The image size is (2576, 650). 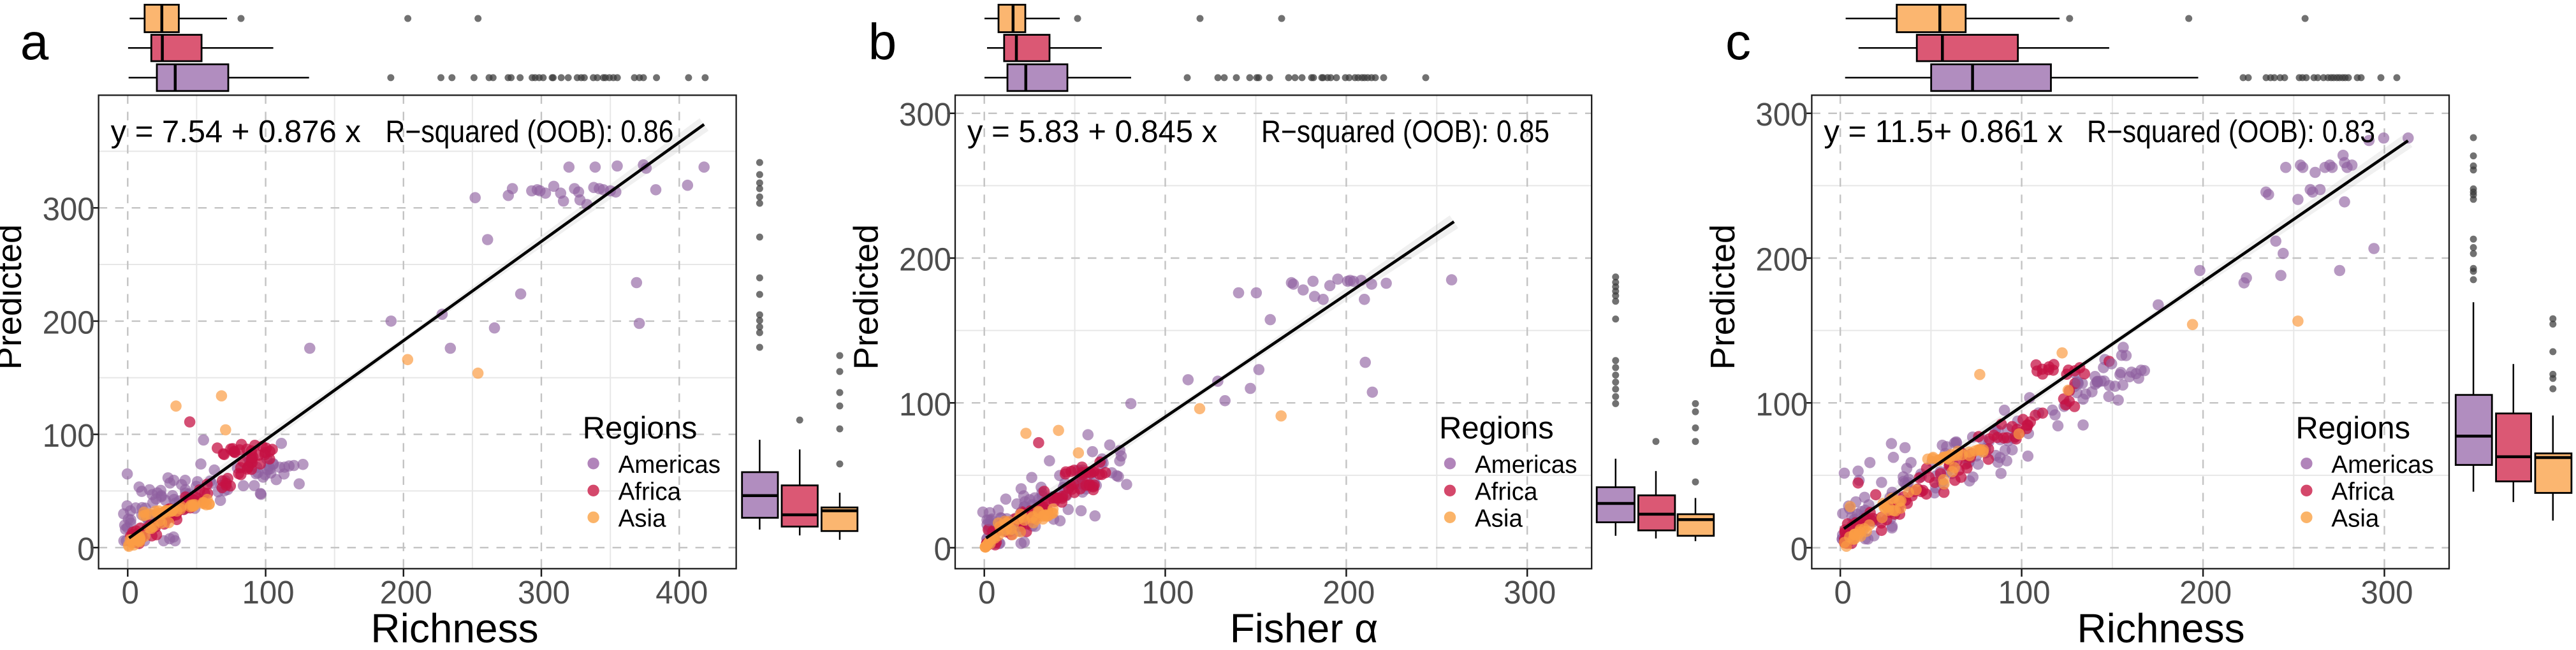 What do you see at coordinates (1304, 627) in the screenshot?
I see `svg-text: Fisher α` at bounding box center [1304, 627].